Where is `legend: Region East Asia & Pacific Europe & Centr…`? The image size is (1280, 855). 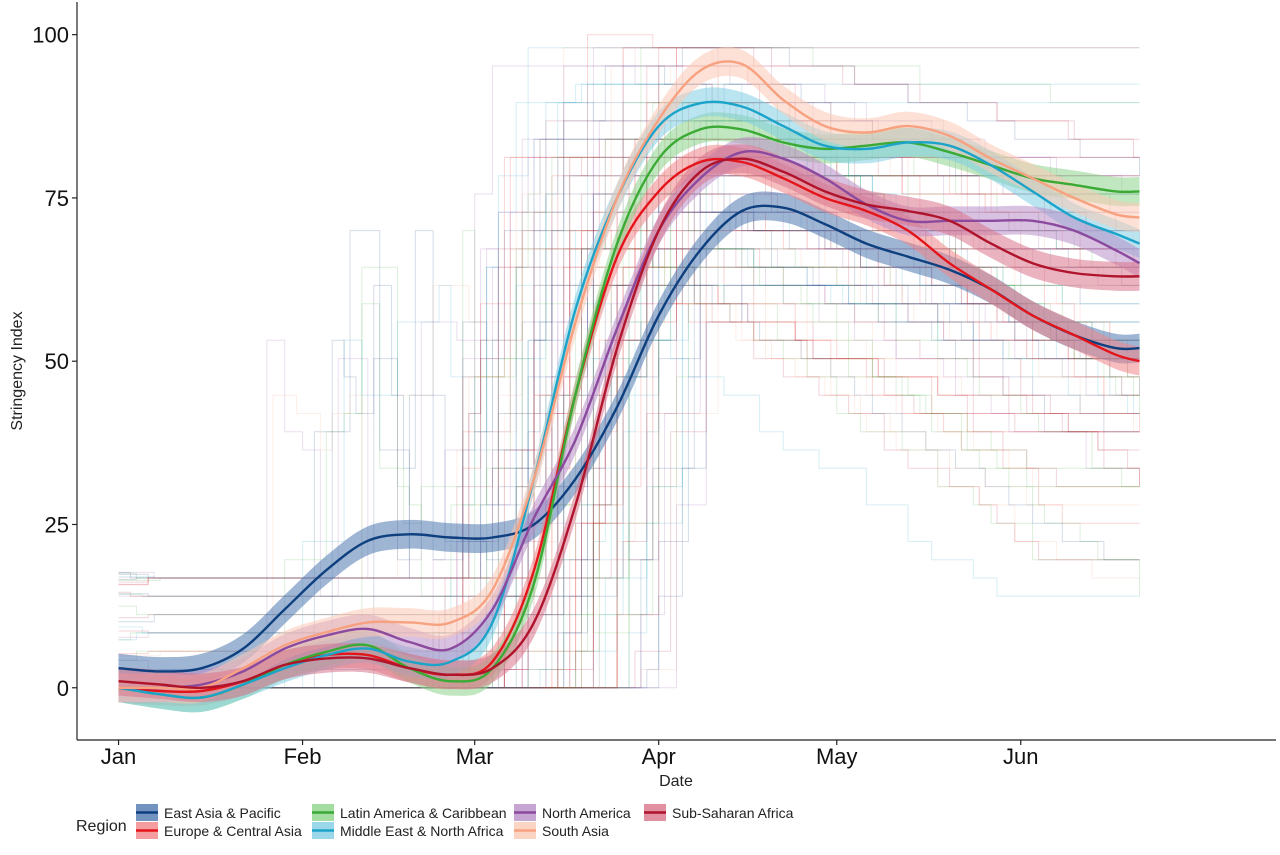
legend: Region East Asia & Pacific Europe & Centr… is located at coordinates (435, 821).